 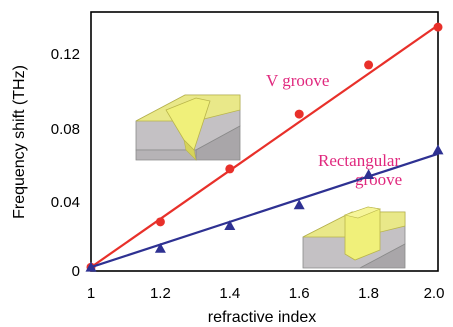 What do you see at coordinates (354, 237) in the screenshot?
I see `box-with-rectangular-groove-inset` at bounding box center [354, 237].